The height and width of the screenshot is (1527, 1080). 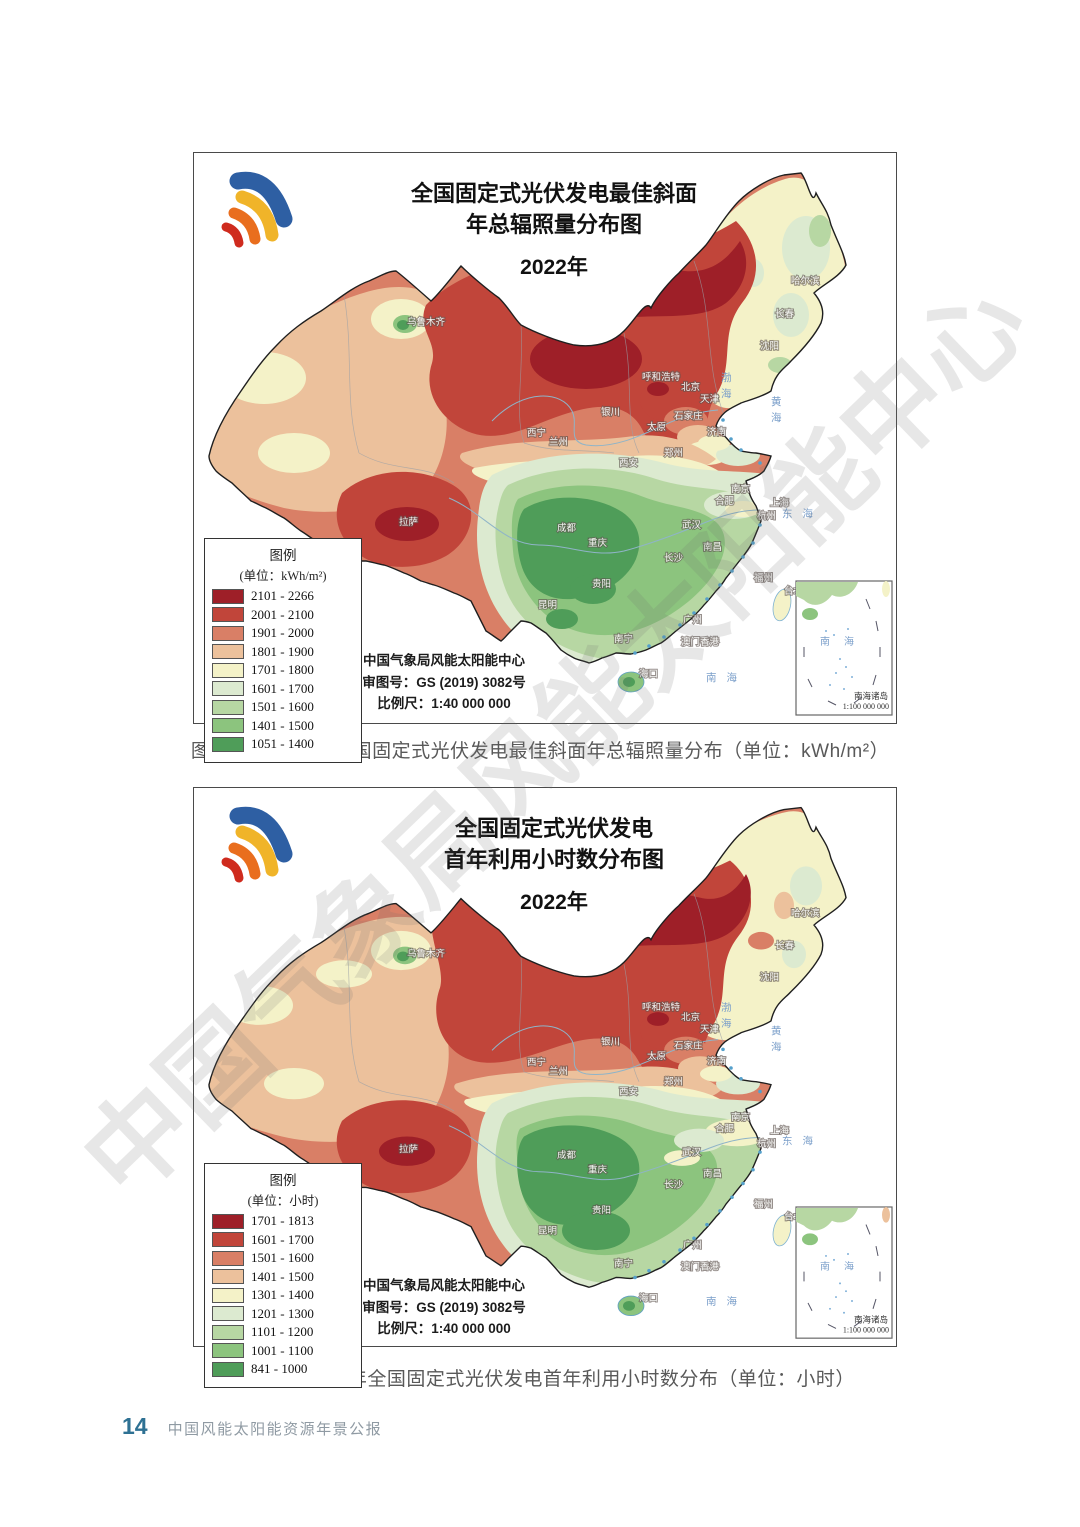 I want to click on city-label: 贵阳, so click(x=601, y=584).